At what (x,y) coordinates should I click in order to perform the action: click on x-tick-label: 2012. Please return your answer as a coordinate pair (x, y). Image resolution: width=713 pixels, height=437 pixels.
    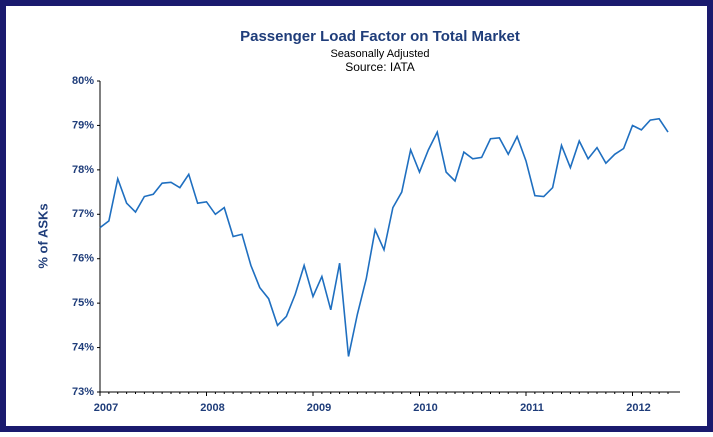
    Looking at the image, I should click on (638, 408).